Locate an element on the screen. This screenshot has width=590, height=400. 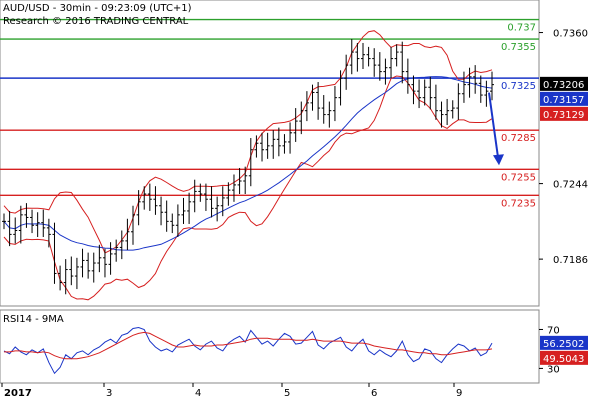
date-axis-label: 5 is located at coordinates (287, 393).